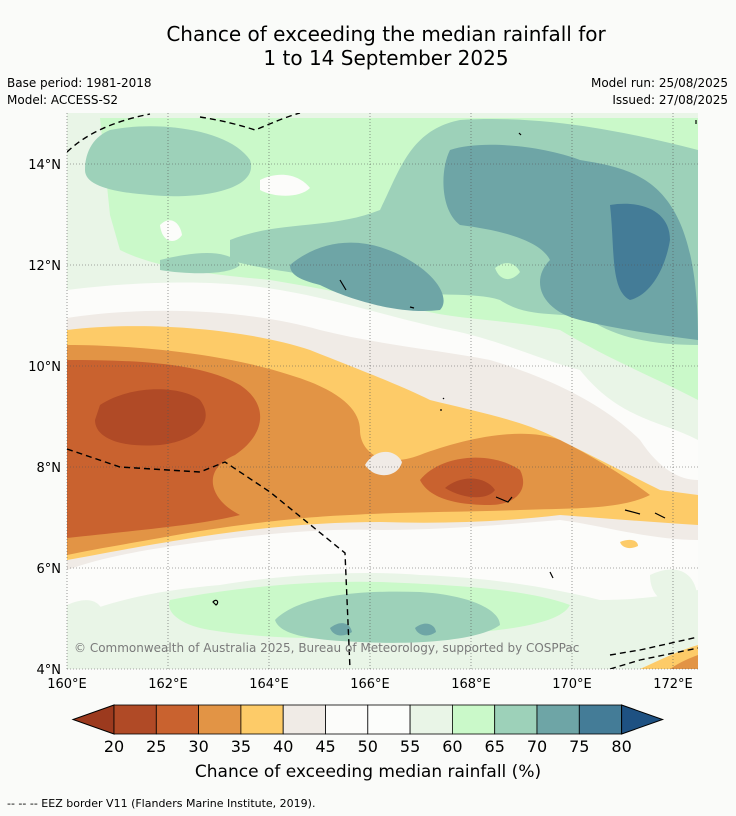  I want to click on model-run-label: Model run: 25/08/2025, so click(659, 83).